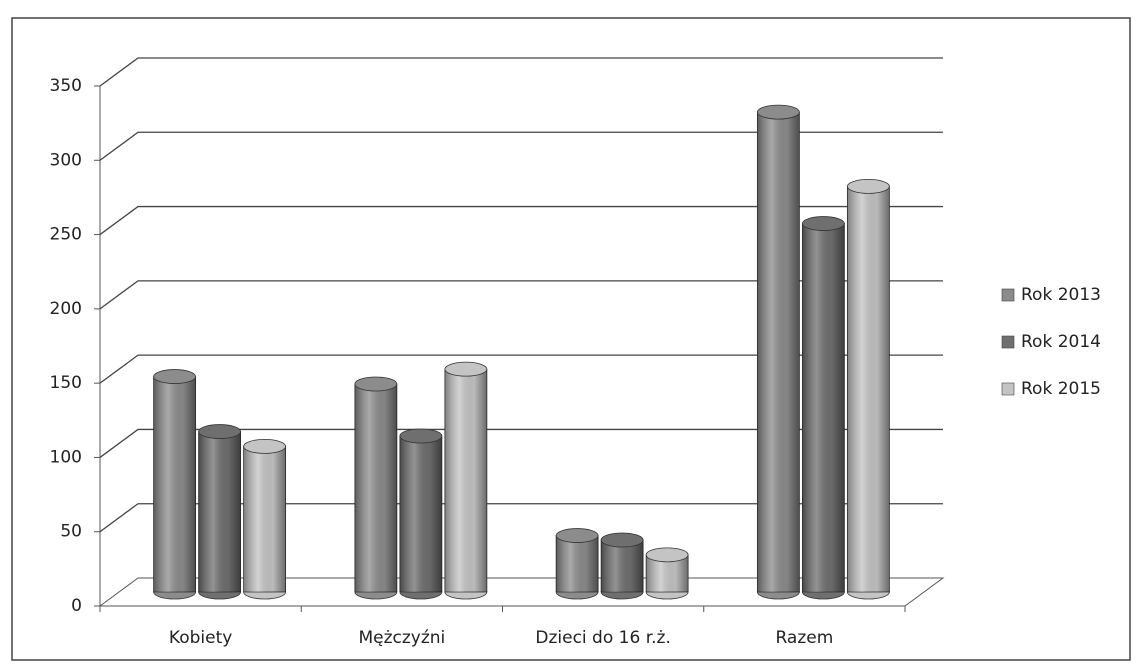  Describe the element at coordinates (602, 638) in the screenshot. I see `x-tick-label: Dzieci do 16 r.ż.` at that location.